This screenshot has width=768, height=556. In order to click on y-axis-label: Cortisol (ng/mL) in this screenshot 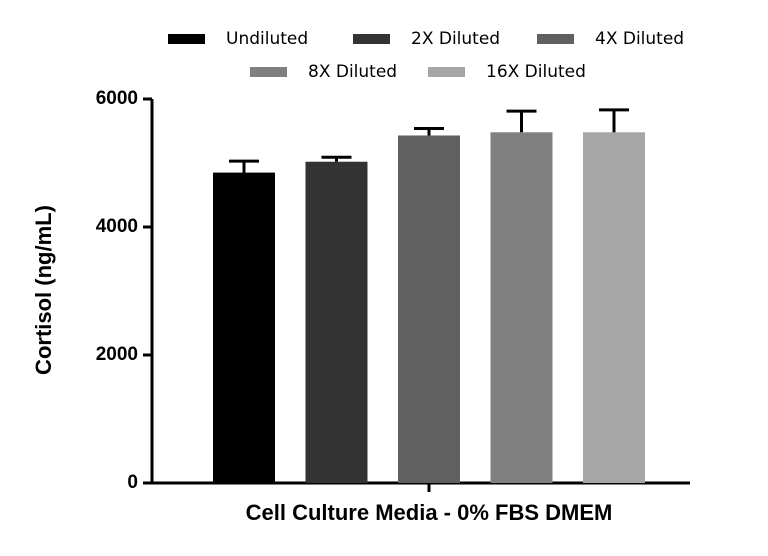, I will do `click(43, 290)`.